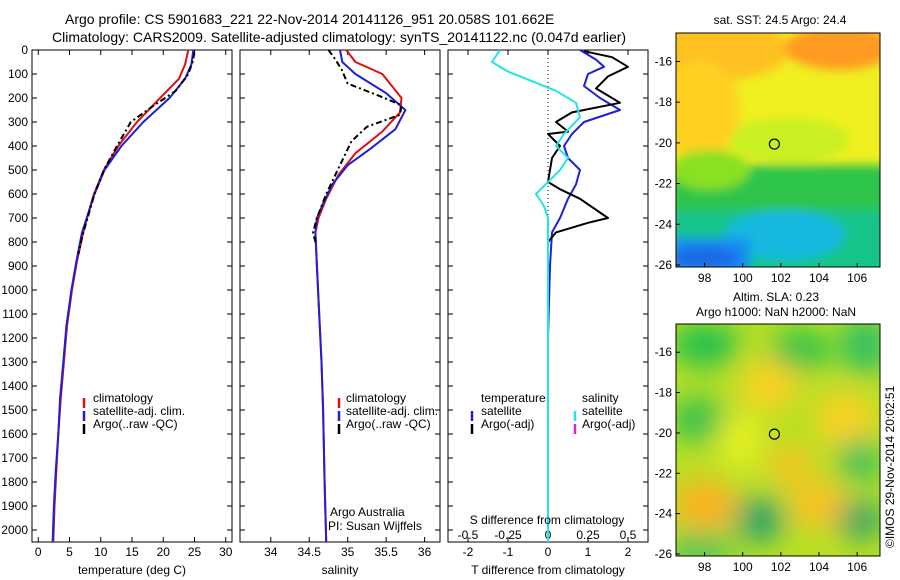 The height and width of the screenshot is (580, 900). Describe the element at coordinates (501, 411) in the screenshot. I see `legend-label-temp-satellite: satellite` at that location.